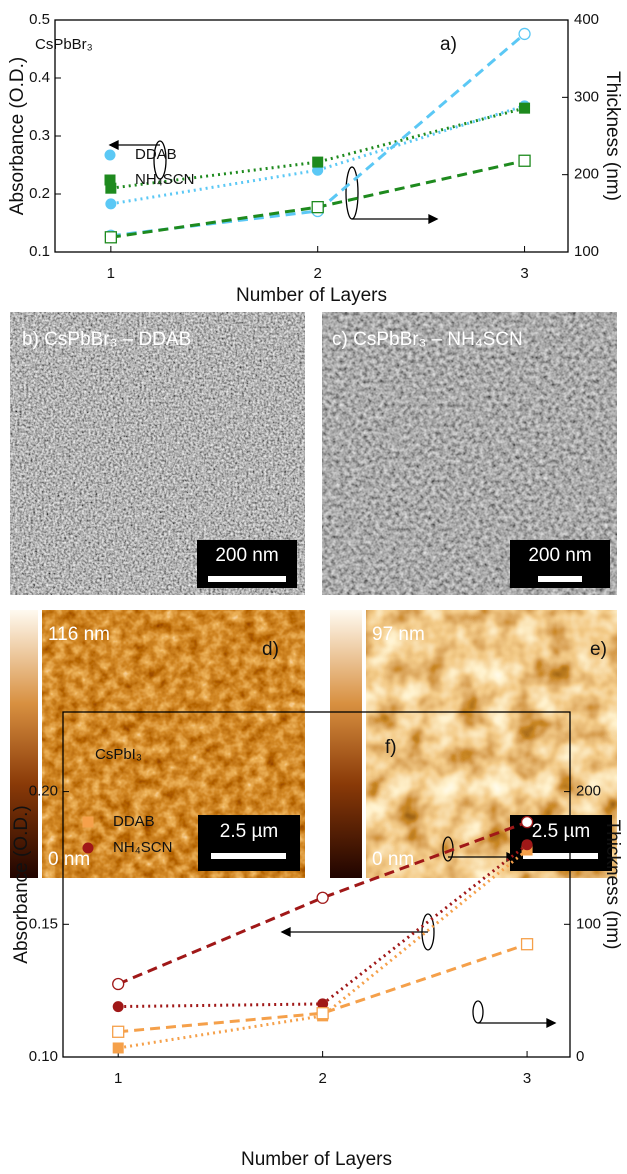  Describe the element at coordinates (158, 744) in the screenshot. I see `afm-panel: 116 nm 0 nm d) 2.5 µm` at that location.